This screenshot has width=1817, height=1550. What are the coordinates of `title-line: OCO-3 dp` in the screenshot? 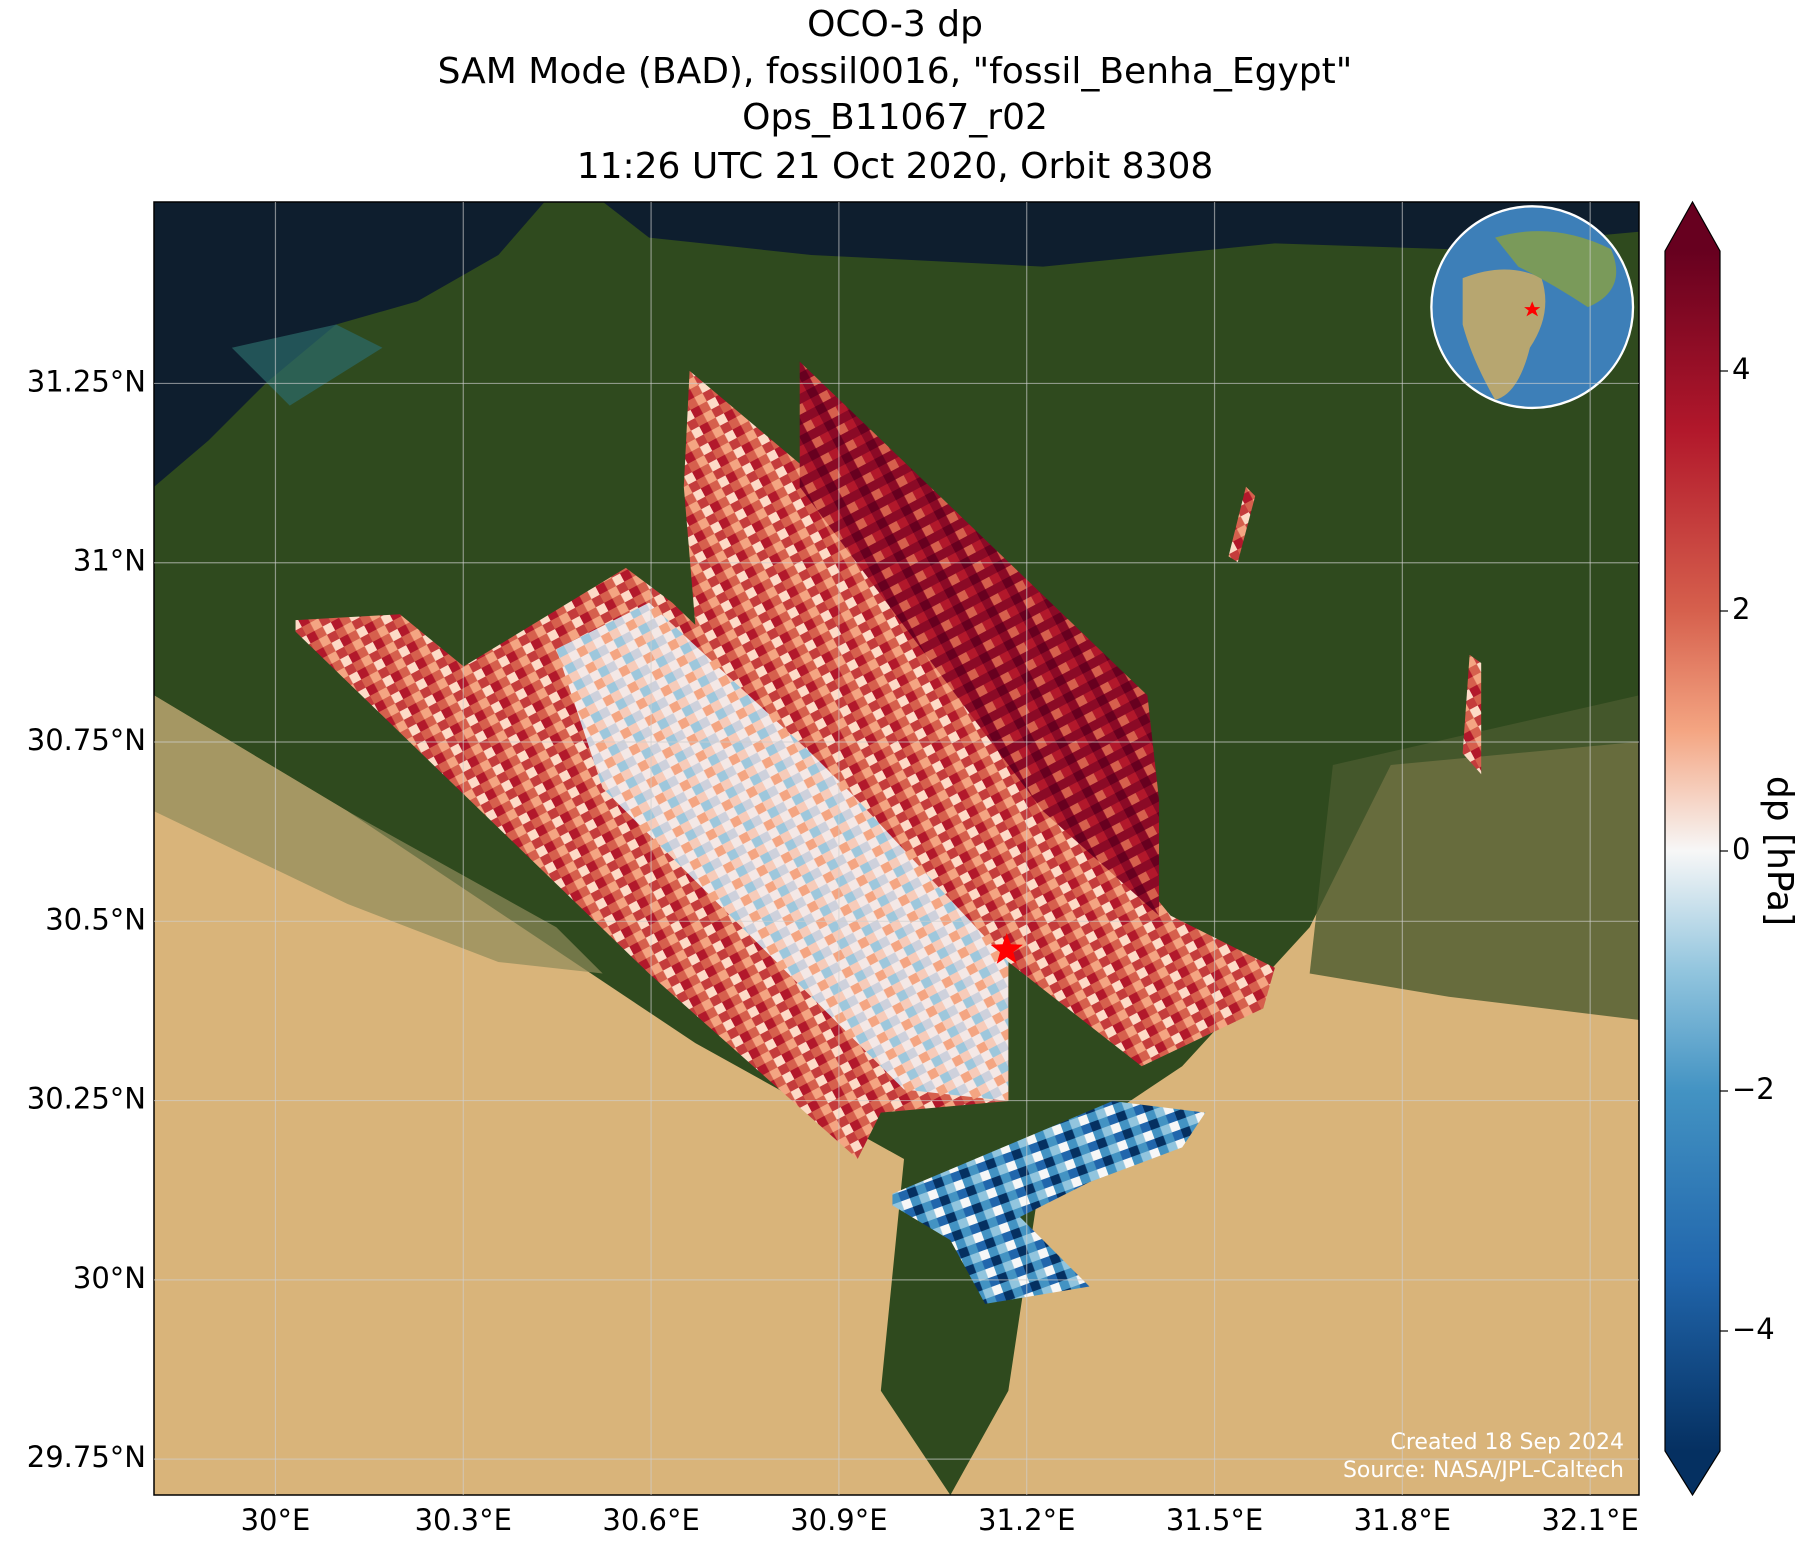 It's located at (895, 24).